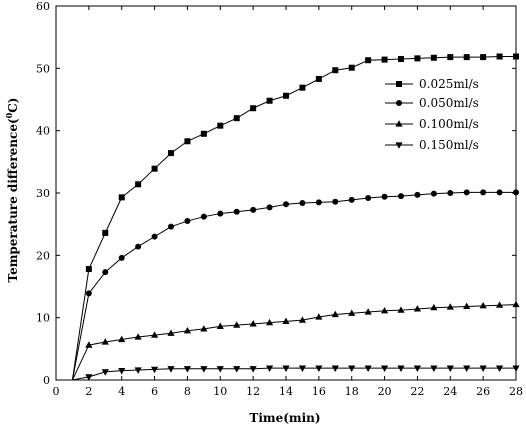 The width and height of the screenshot is (526, 430). Describe the element at coordinates (121, 391) in the screenshot. I see `x-tick-label: 4` at that location.